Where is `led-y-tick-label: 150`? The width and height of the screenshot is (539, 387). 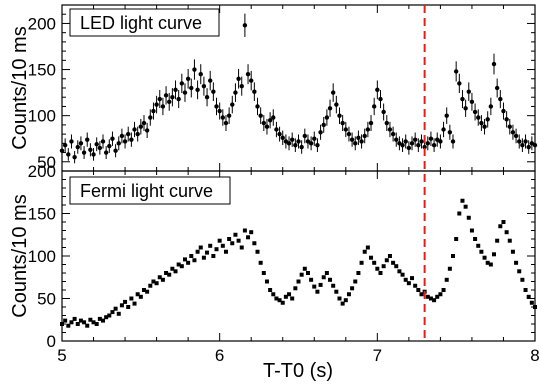
led-y-tick-label: 150 is located at coordinates (42, 70).